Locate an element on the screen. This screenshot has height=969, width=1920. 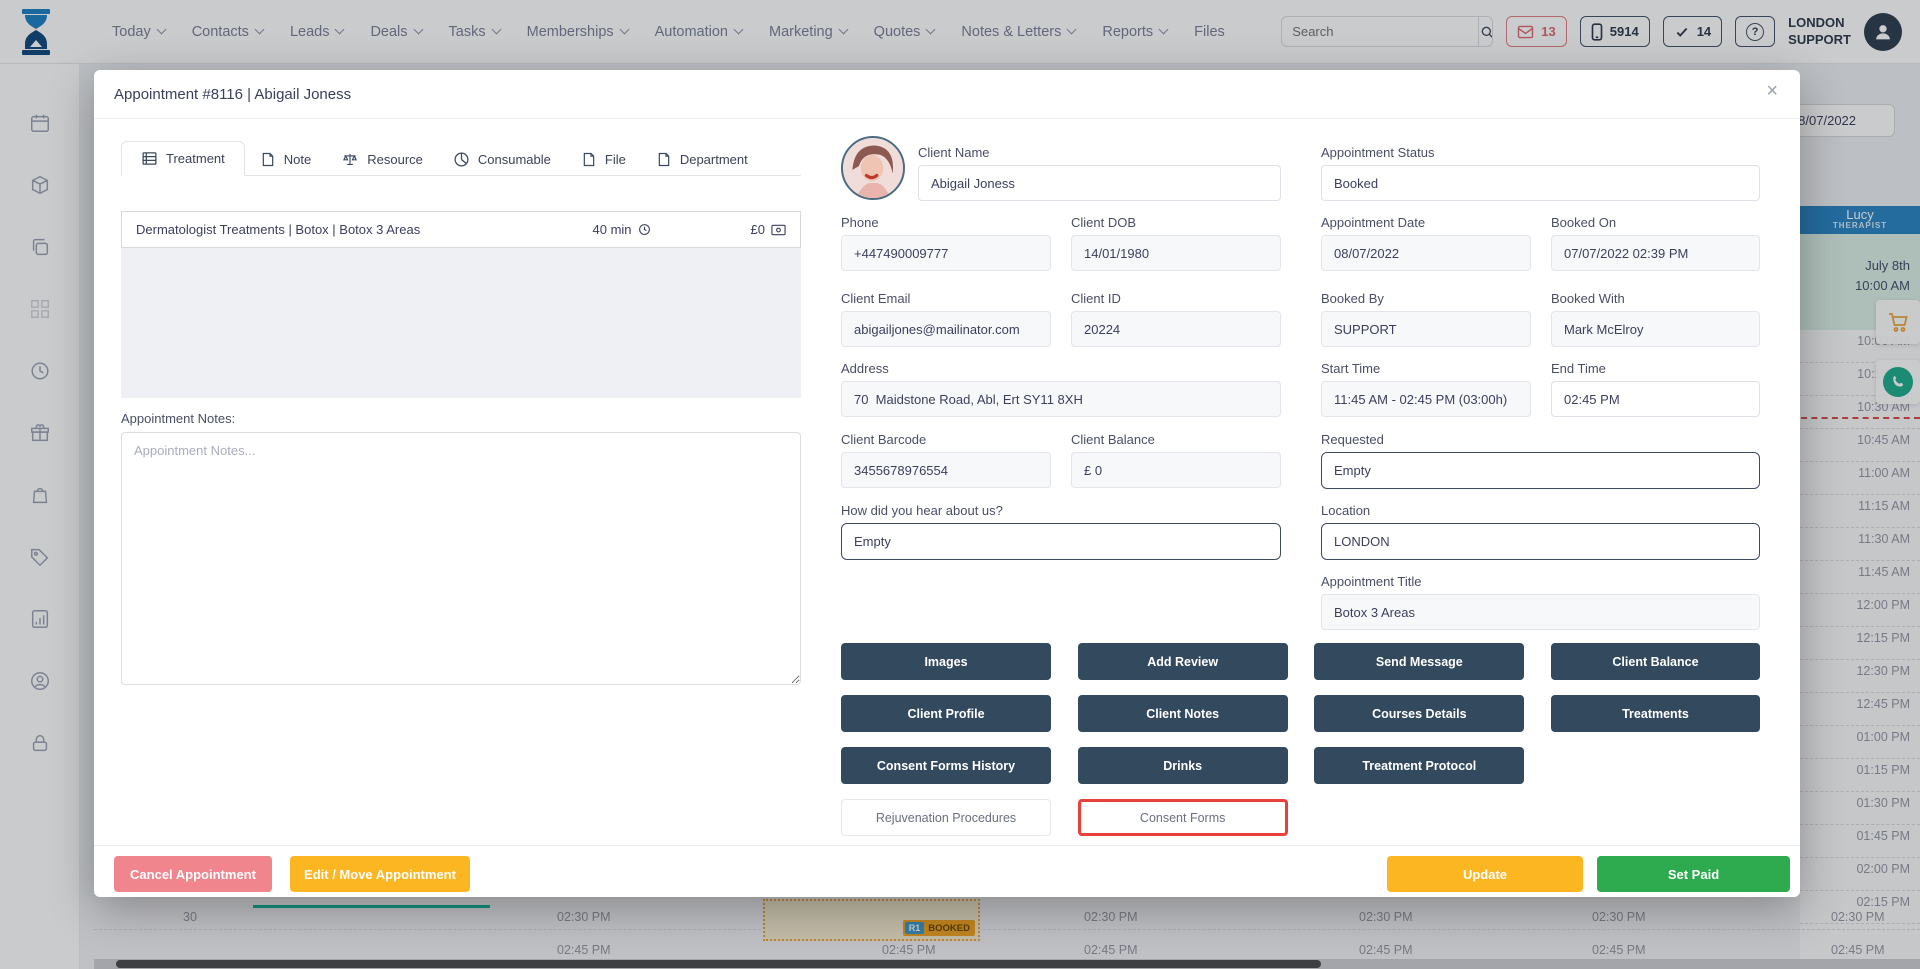
scrollbar-thumb is located at coordinates (718, 964).